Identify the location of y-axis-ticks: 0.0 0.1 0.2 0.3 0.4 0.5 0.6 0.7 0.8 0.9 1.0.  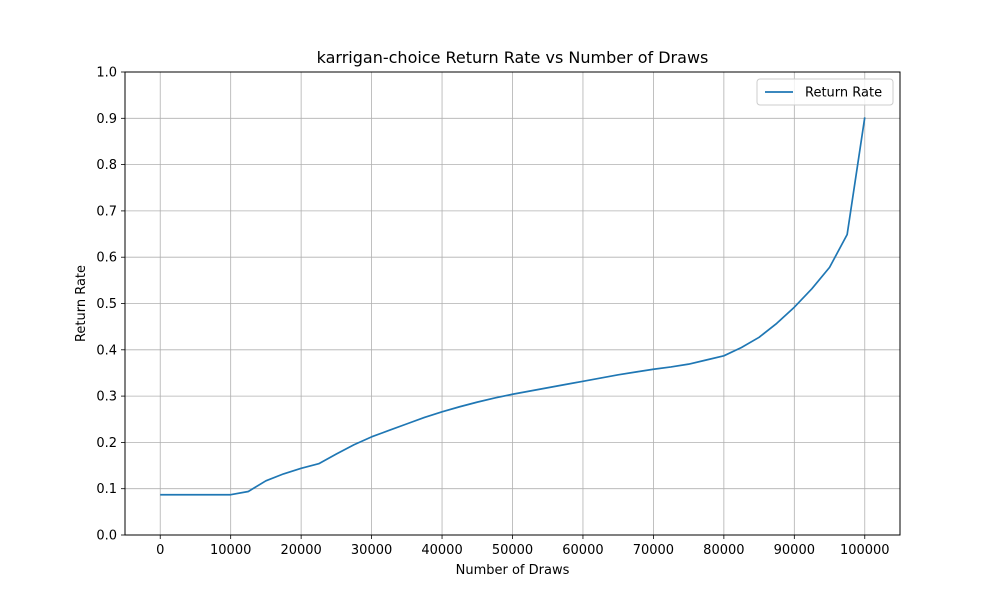
(110, 305).